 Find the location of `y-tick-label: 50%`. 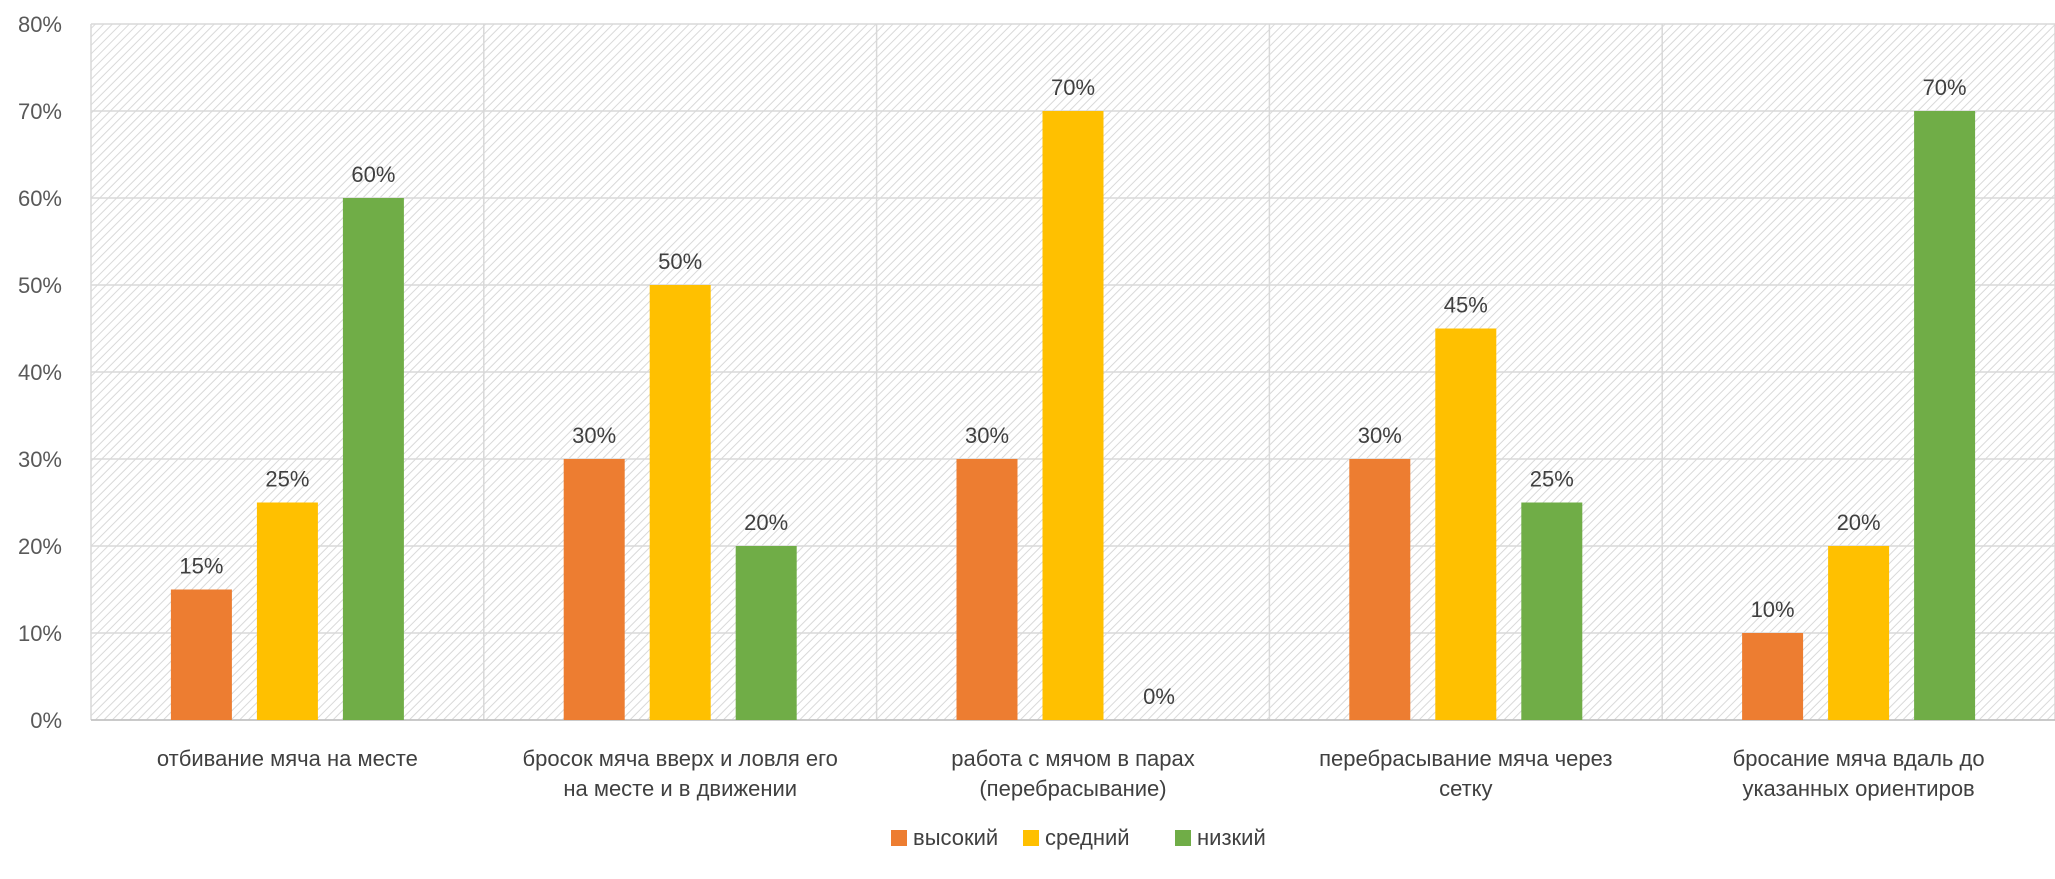

y-tick-label: 50% is located at coordinates (40, 285).